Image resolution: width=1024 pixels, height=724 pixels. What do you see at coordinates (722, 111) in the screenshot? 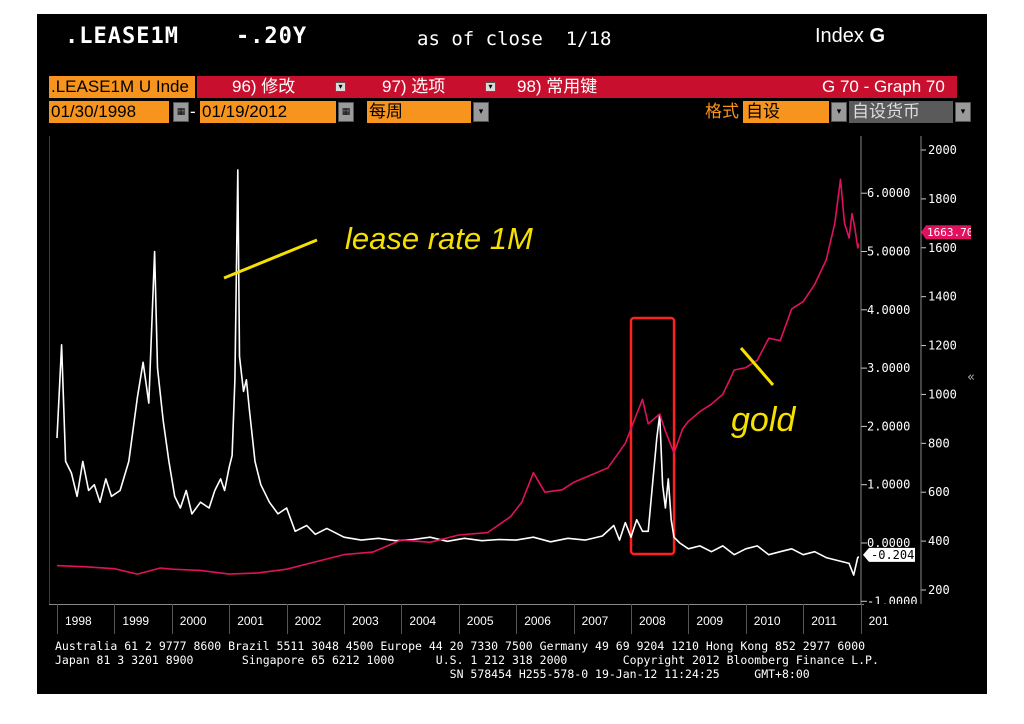
I see `format-label: 格式` at bounding box center [722, 111].